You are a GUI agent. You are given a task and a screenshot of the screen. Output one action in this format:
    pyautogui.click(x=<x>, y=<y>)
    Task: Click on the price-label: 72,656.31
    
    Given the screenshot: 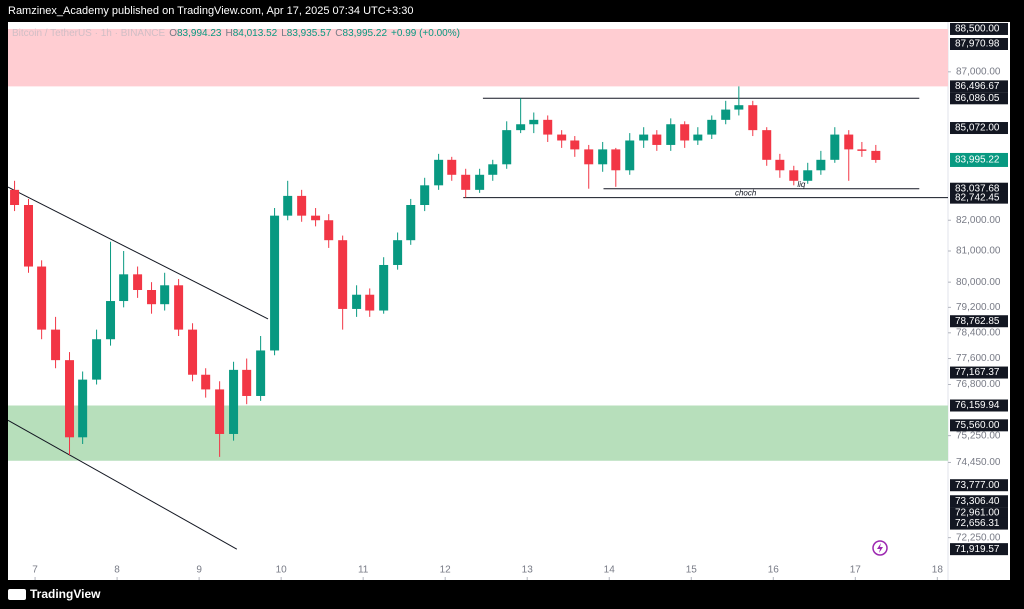 What is the action you would take?
    pyautogui.click(x=977, y=523)
    